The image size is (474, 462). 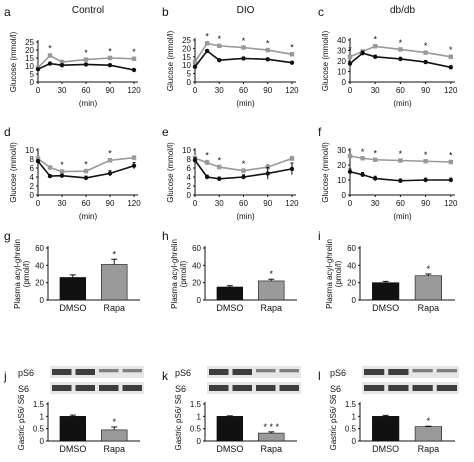 What do you see at coordinates (271, 427) in the screenshot?
I see `significance-star: * * *` at bounding box center [271, 427].